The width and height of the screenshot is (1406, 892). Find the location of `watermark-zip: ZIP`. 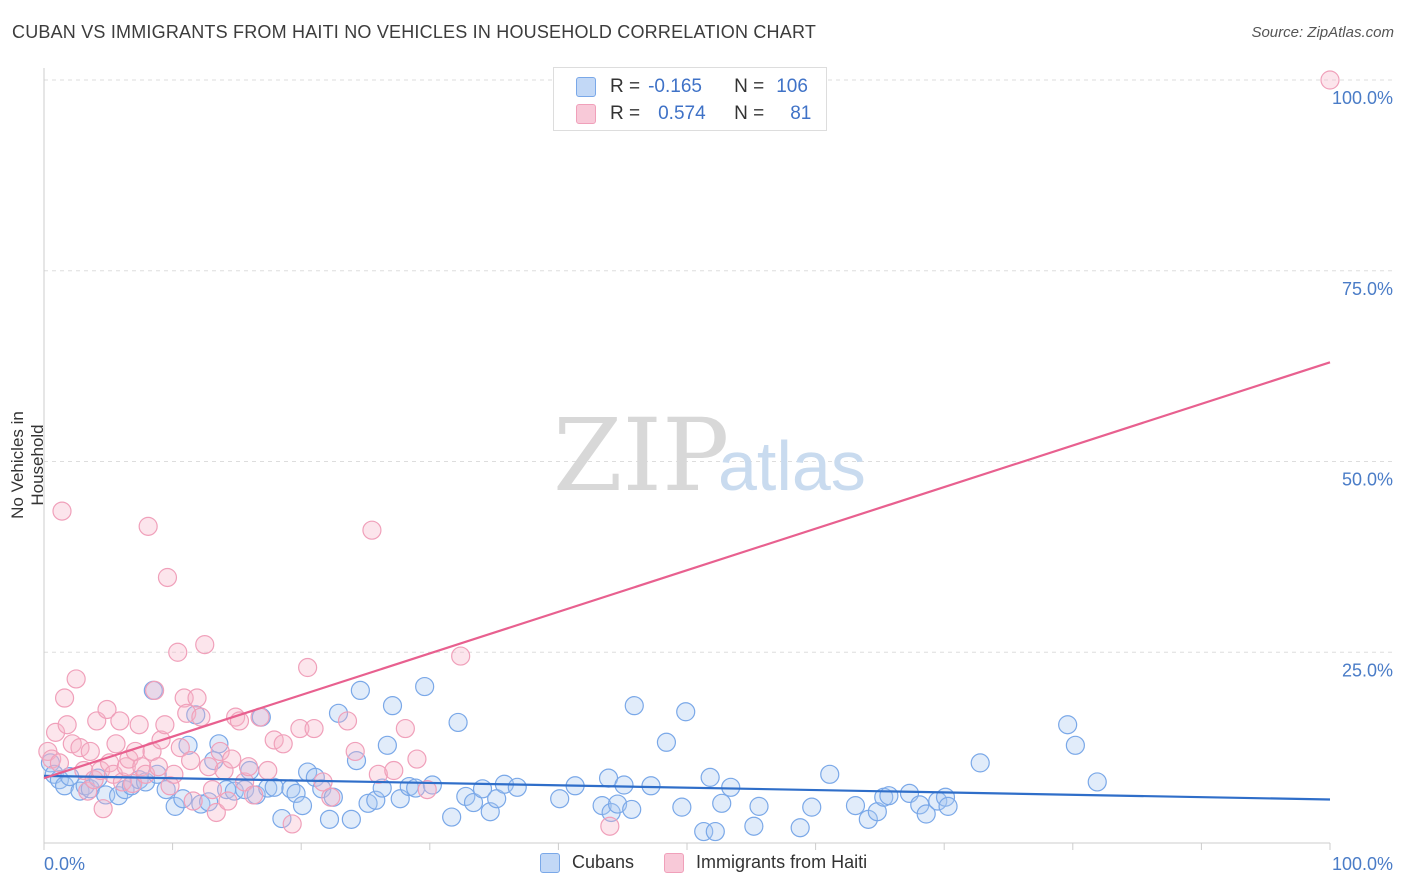

watermark-zip: ZIP is located at coordinates (641, 455).